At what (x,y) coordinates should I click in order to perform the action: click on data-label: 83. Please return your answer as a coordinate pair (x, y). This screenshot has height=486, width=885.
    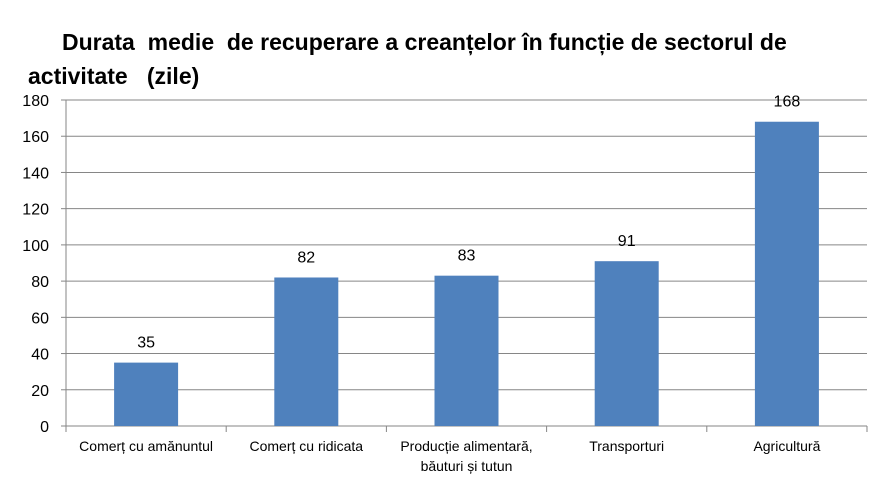
    Looking at the image, I should click on (467, 256).